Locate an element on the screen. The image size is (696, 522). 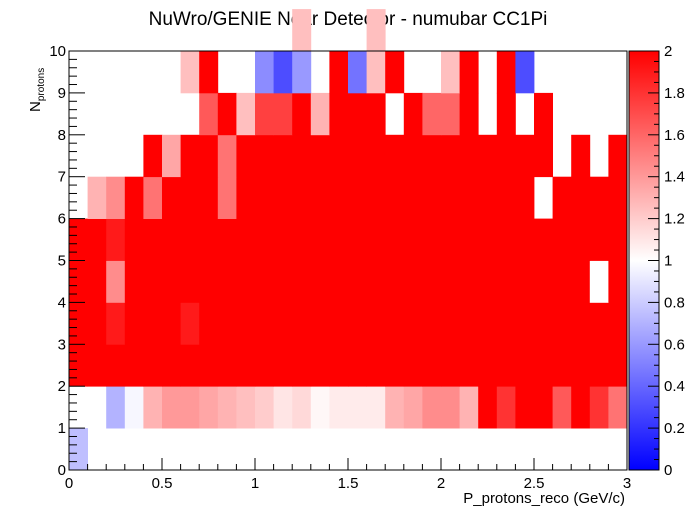
x-tick-label: 2 is located at coordinates (441, 483).